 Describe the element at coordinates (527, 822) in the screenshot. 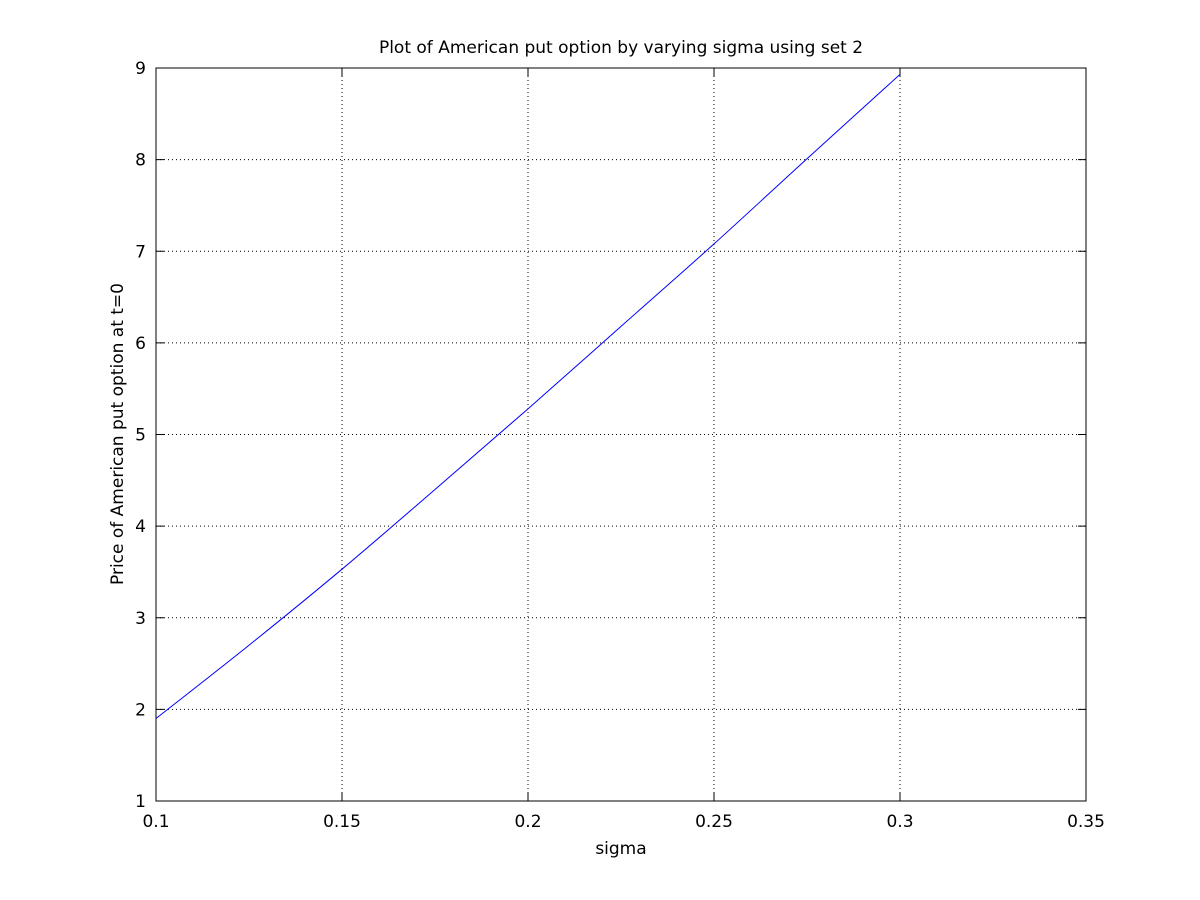

I see `x-tick-label: 0.2` at that location.